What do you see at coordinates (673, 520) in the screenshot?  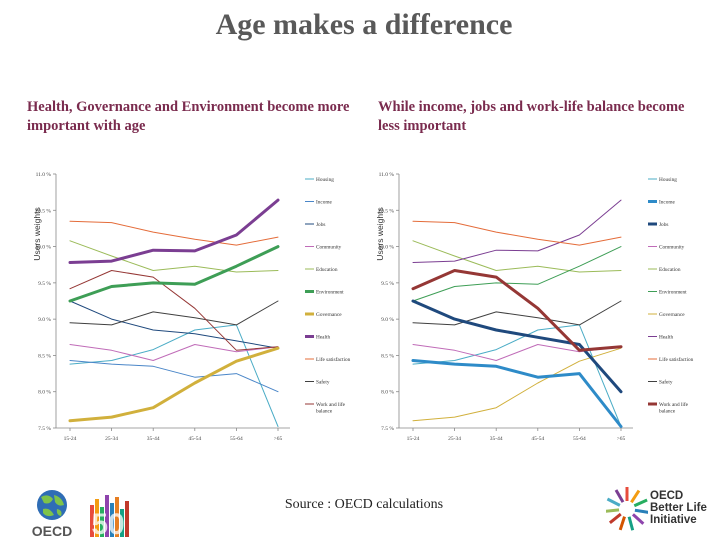 I see `bli-line-3: Initiative` at bounding box center [673, 520].